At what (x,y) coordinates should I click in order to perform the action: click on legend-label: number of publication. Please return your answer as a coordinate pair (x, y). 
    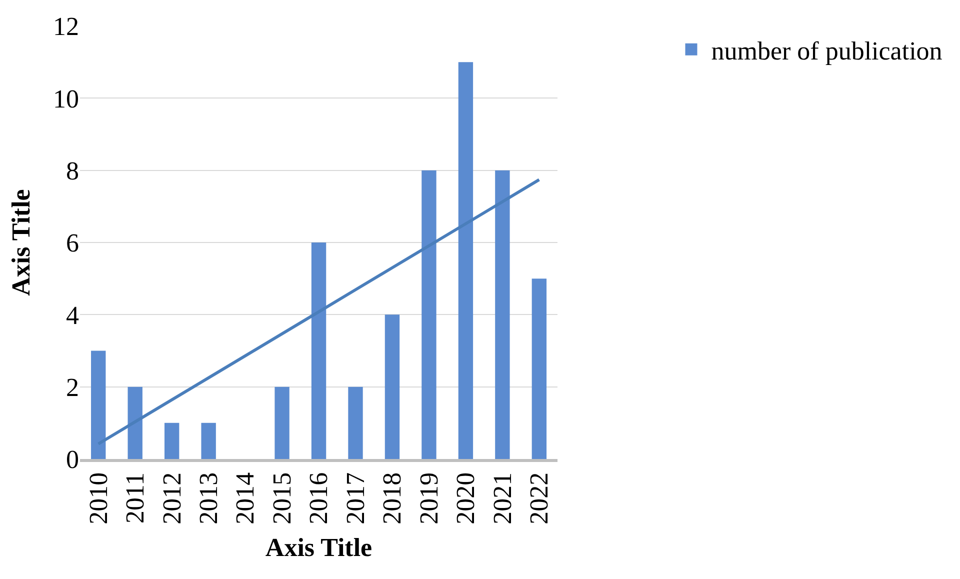
    Looking at the image, I should click on (826, 51).